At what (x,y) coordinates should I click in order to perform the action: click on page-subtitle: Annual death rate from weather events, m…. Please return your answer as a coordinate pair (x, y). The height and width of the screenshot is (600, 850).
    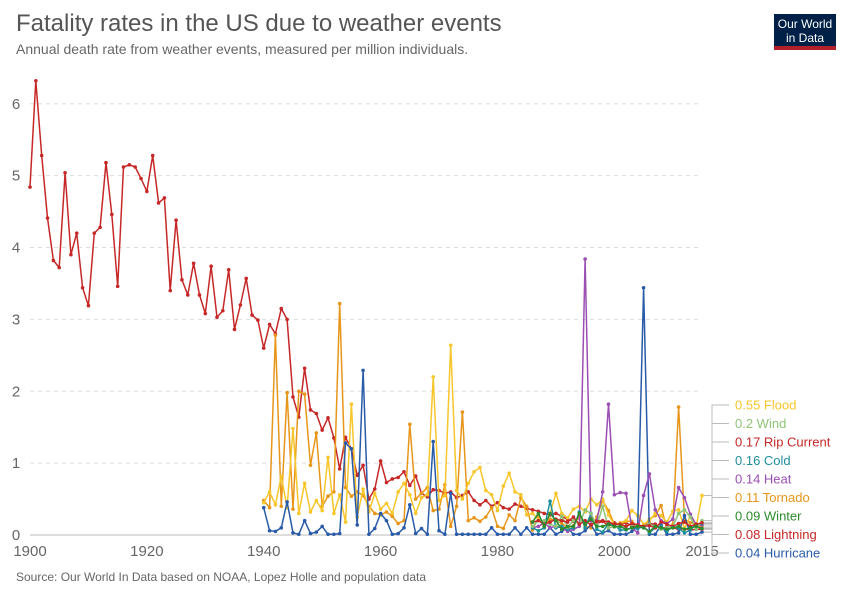
    Looking at the image, I should click on (242, 49).